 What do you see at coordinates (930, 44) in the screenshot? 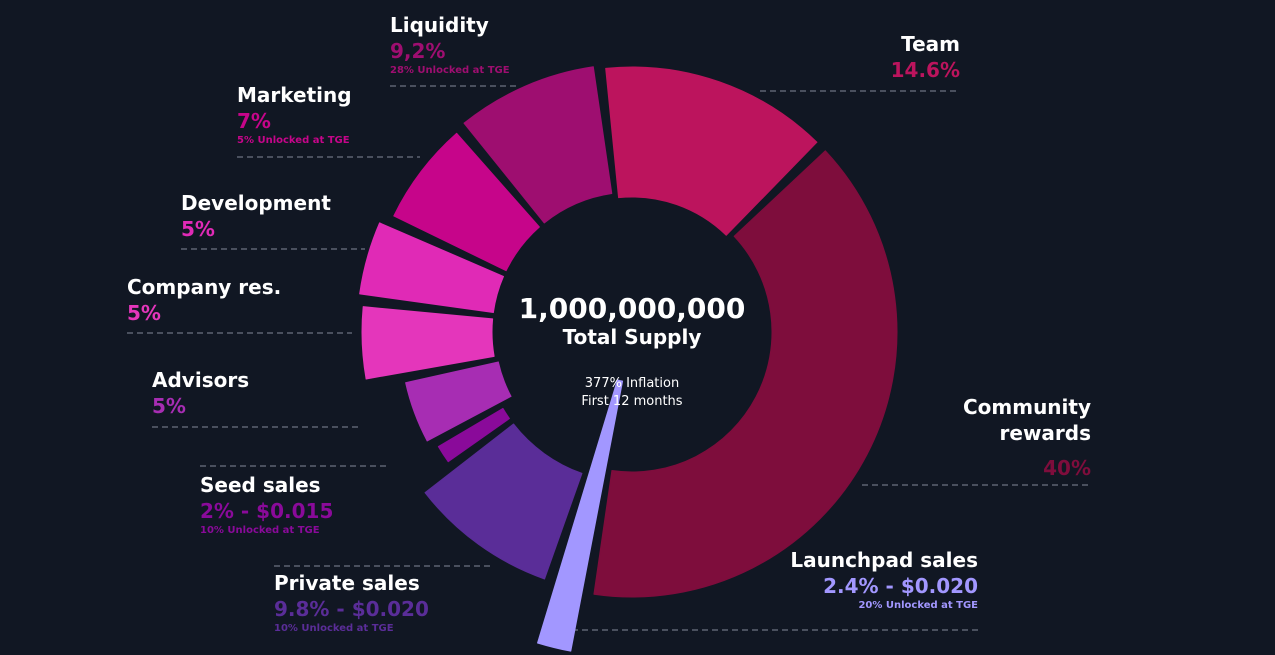
I see `label-team-name: Team` at bounding box center [930, 44].